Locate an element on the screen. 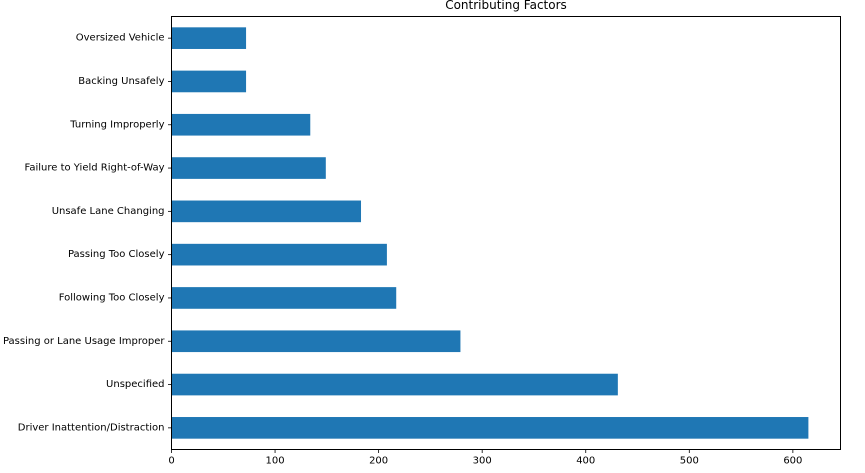 The width and height of the screenshot is (865, 473). x-axis-ticks: 0 100 200 300 400 500 600 is located at coordinates (485, 458).